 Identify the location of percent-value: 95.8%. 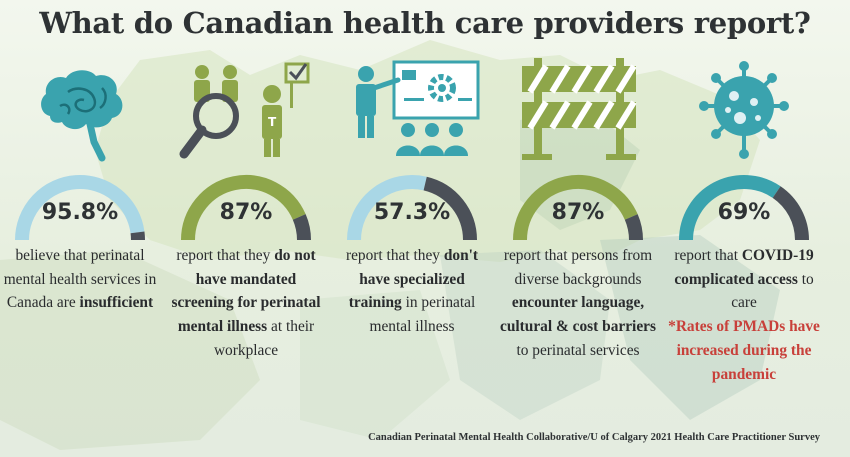
(80, 212).